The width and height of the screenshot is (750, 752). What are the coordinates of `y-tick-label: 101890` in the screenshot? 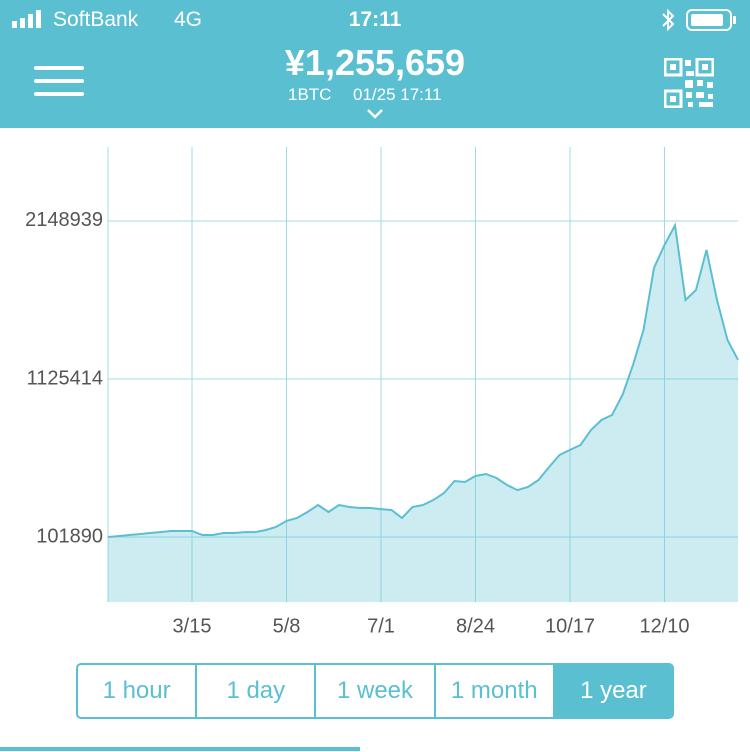 It's located at (69, 536).